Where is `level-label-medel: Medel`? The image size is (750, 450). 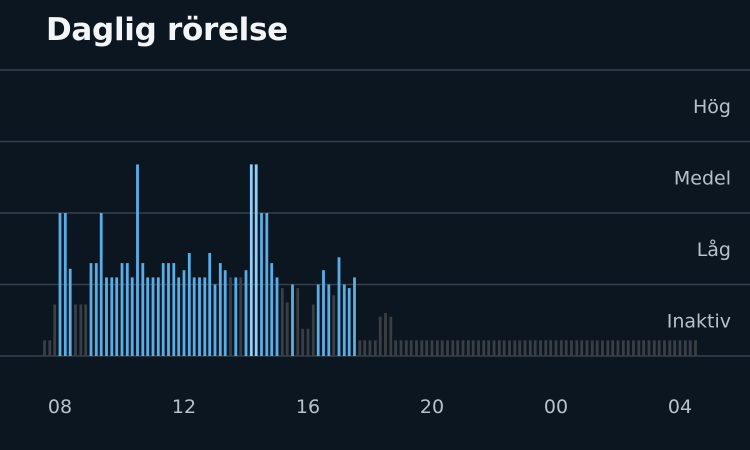 level-label-medel: Medel is located at coordinates (702, 179).